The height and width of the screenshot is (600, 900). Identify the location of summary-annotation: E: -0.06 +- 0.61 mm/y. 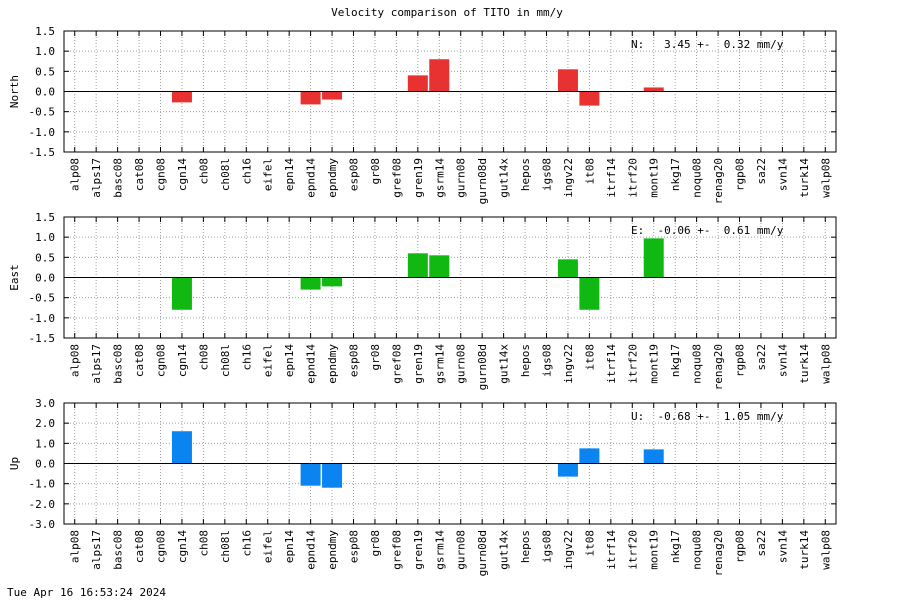
(707, 230).